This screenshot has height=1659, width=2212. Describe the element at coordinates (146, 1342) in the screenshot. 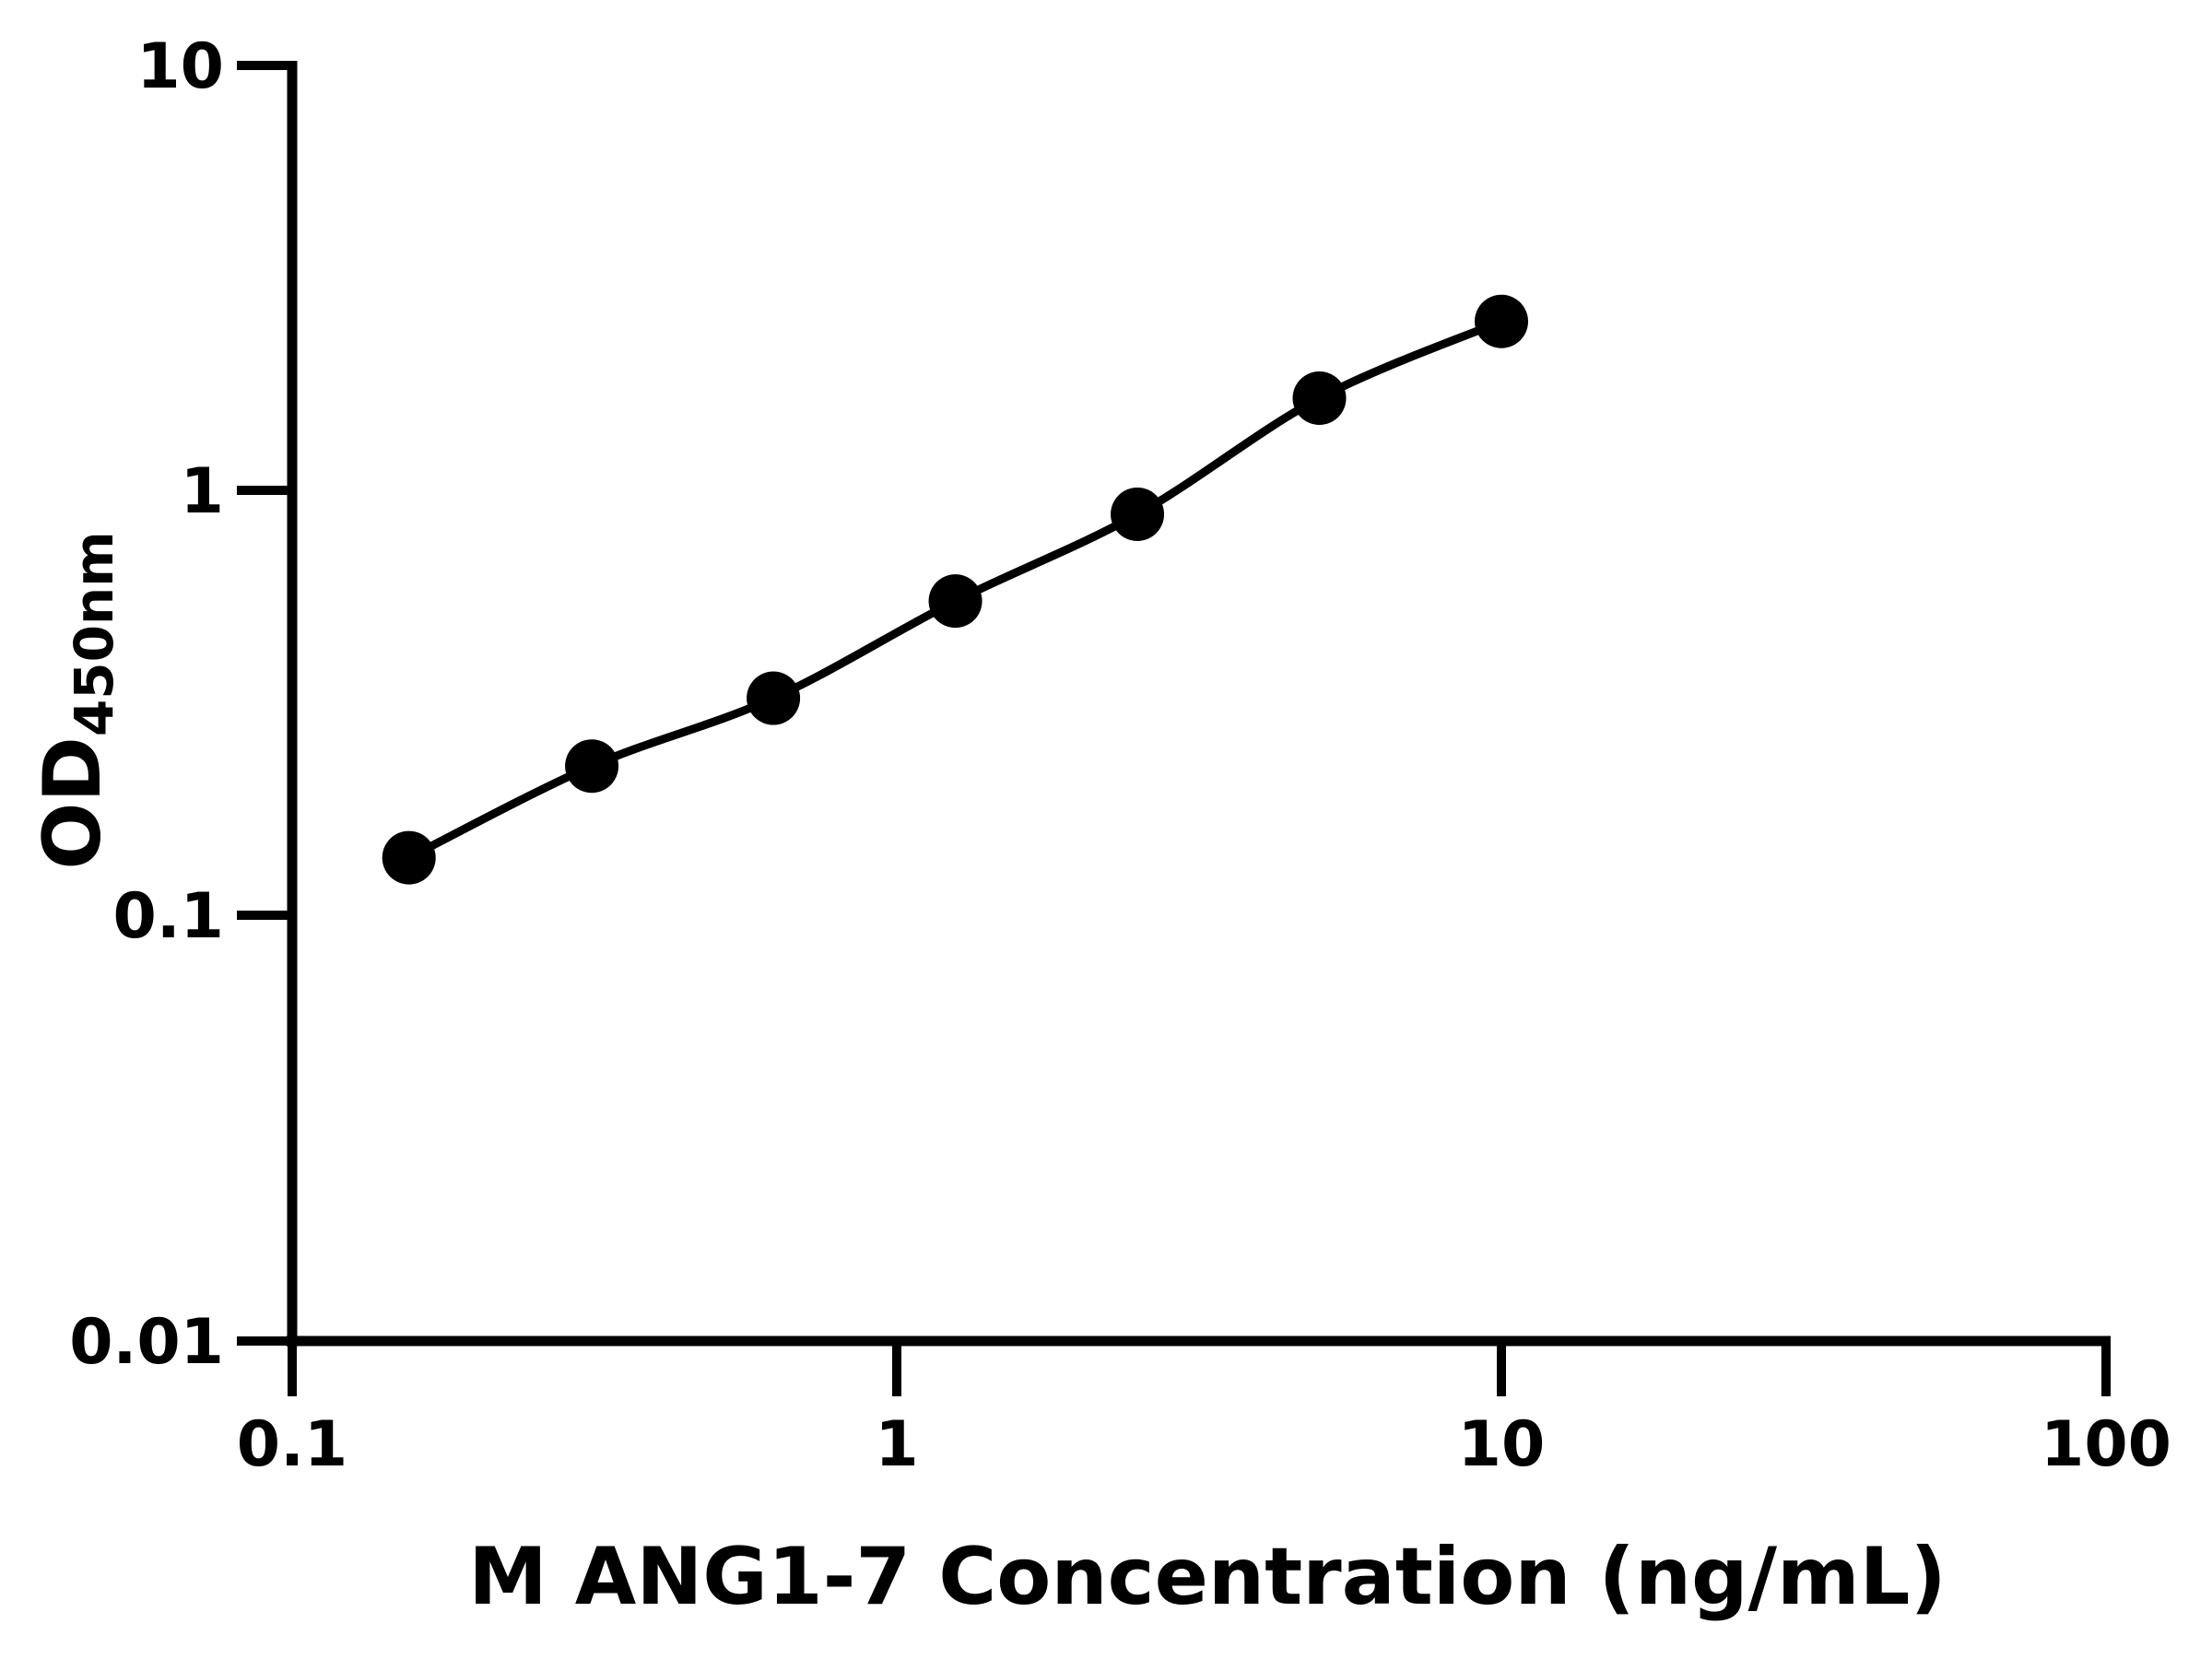

I see `y-tick-label-0.01: 0.01` at that location.